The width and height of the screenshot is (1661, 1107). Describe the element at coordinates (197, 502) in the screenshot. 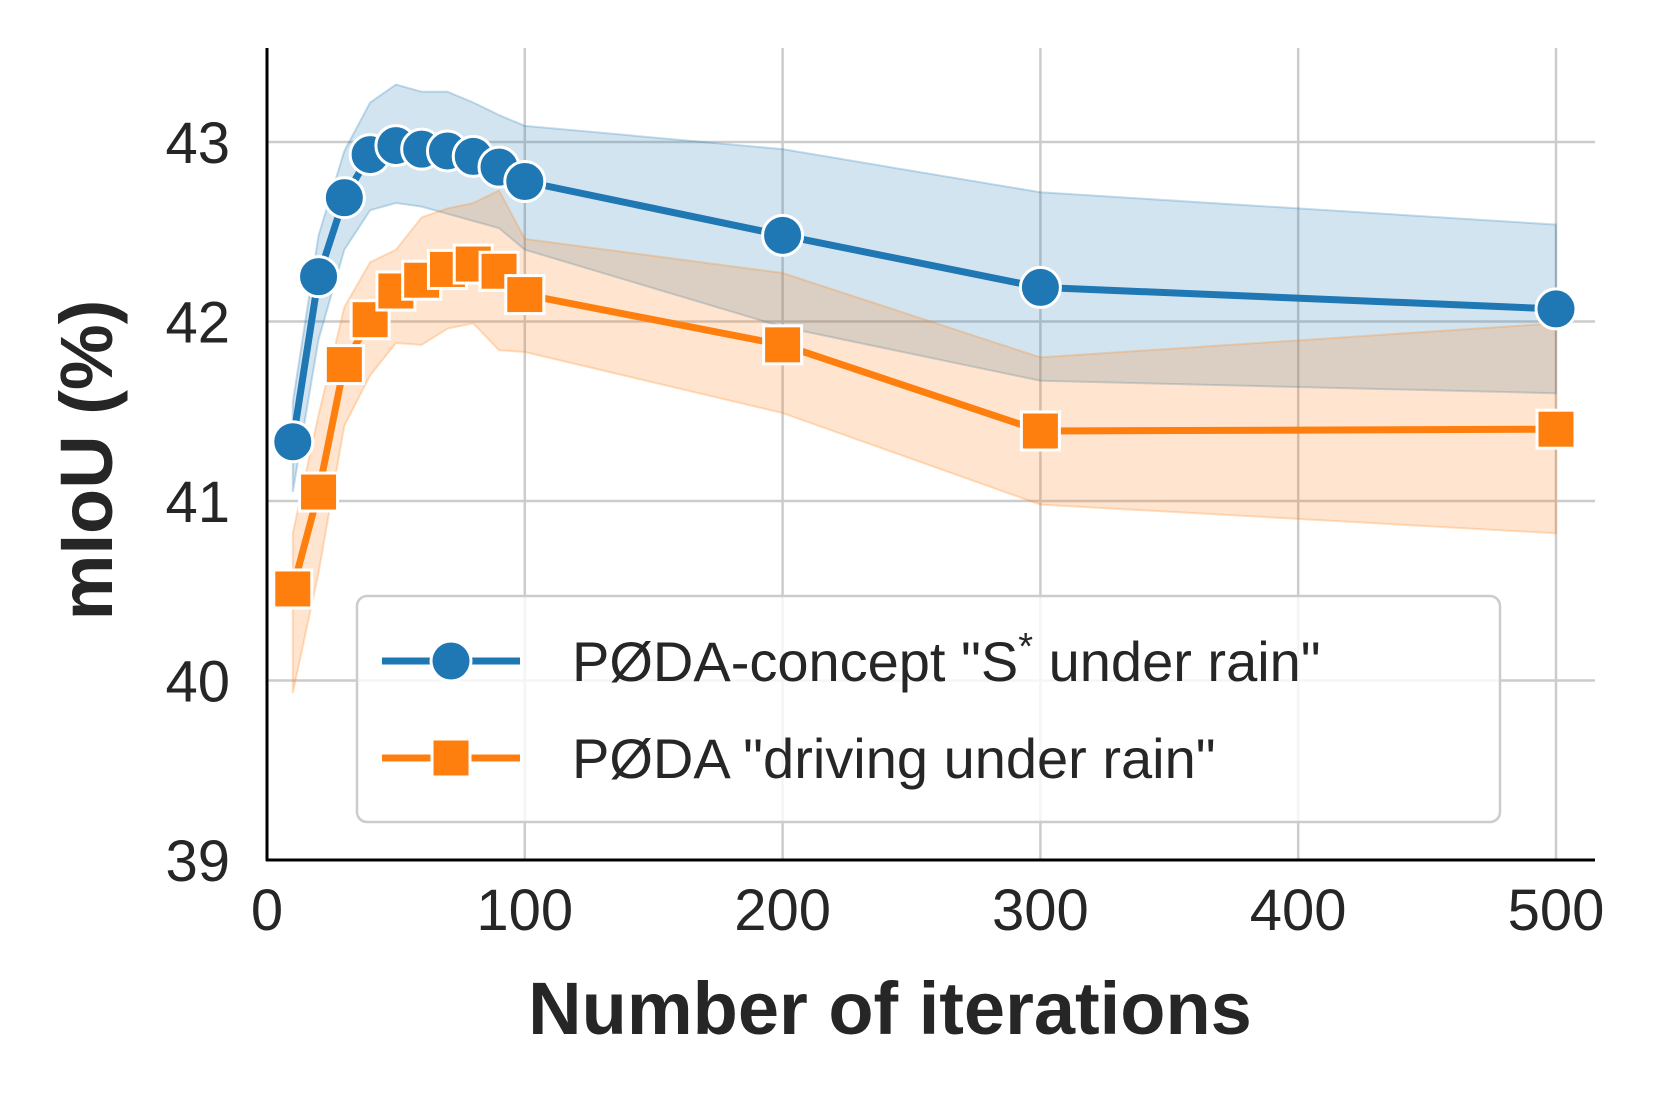

I see `y-tick-label-41: 41` at that location.